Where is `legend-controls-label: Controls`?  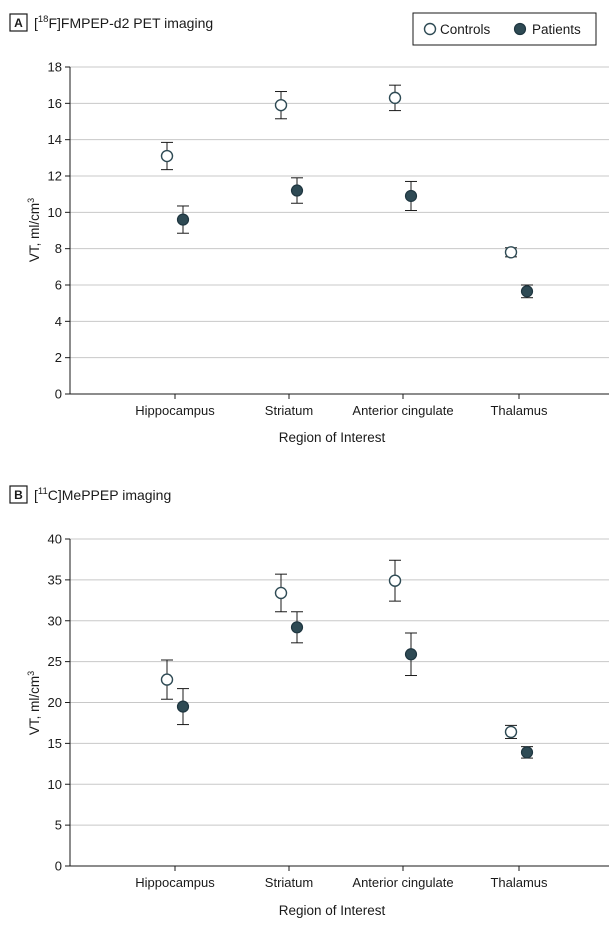 legend-controls-label: Controls is located at coordinates (465, 29).